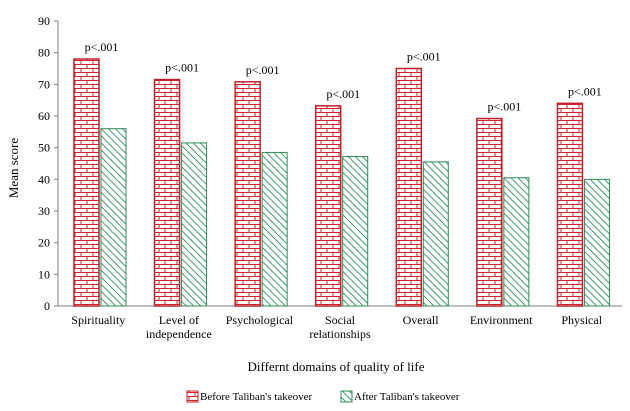 Image resolution: width=630 pixels, height=411 pixels. I want to click on y-tick-label: 40, so click(44, 179).